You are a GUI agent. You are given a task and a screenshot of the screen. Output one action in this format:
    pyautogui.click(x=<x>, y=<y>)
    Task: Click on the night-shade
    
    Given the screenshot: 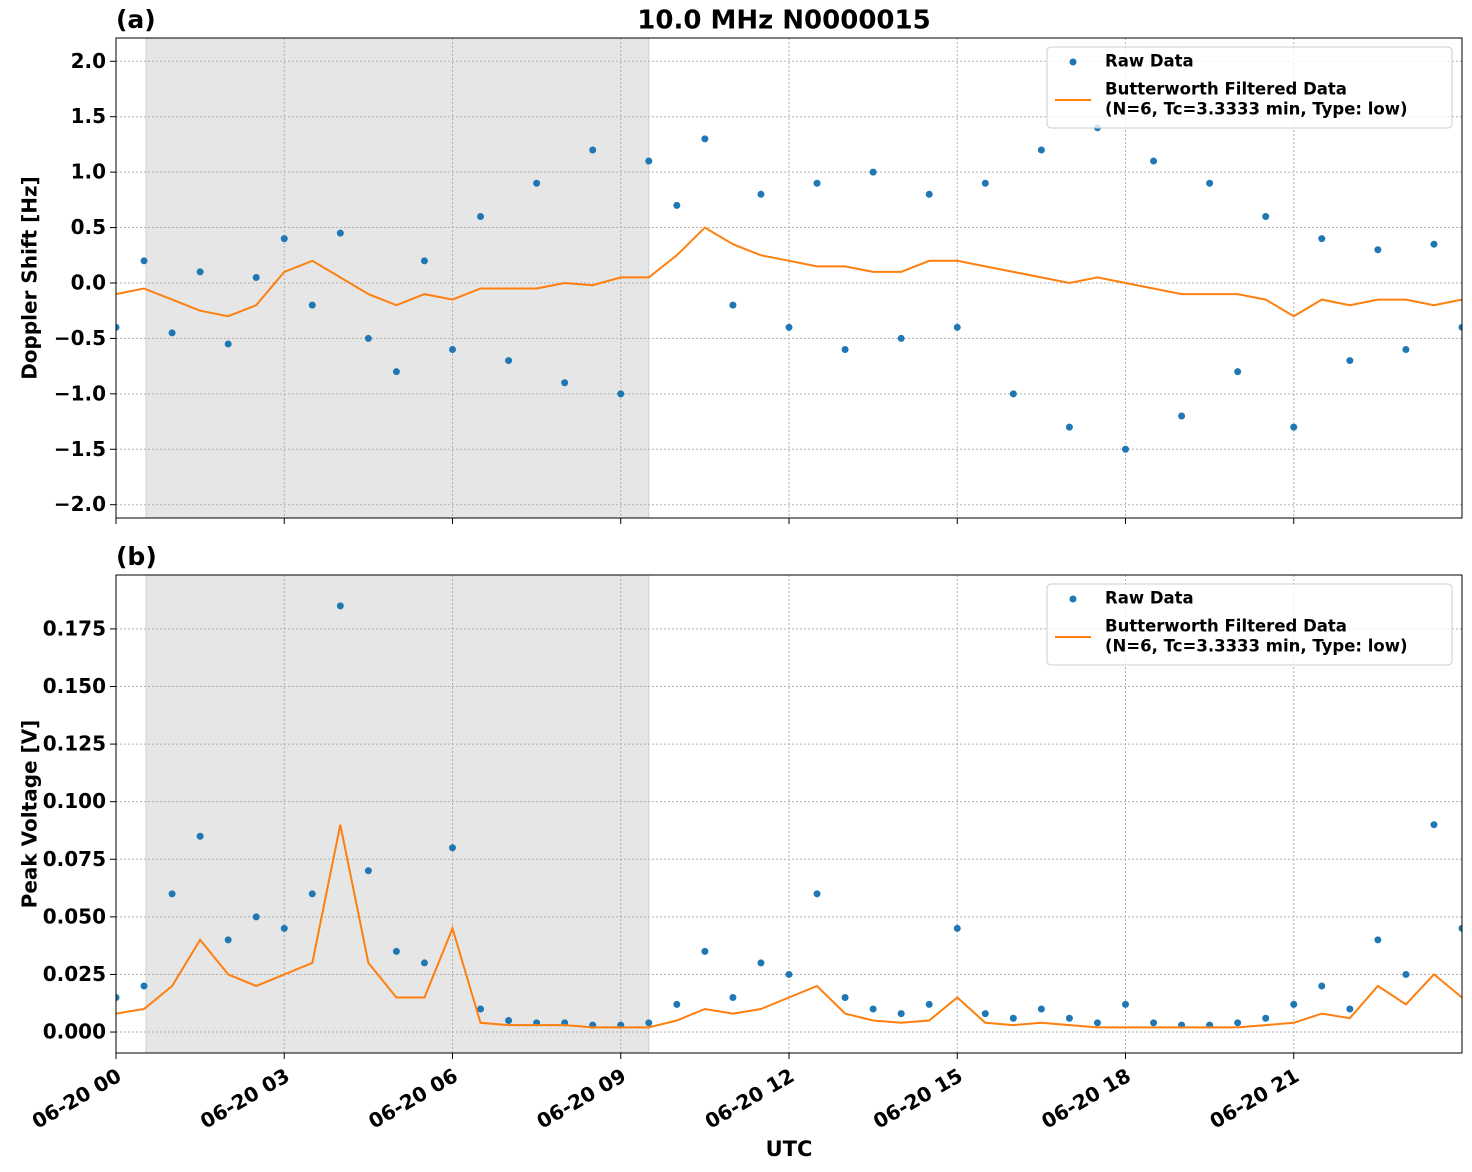 What is the action you would take?
    pyautogui.click(x=397, y=278)
    